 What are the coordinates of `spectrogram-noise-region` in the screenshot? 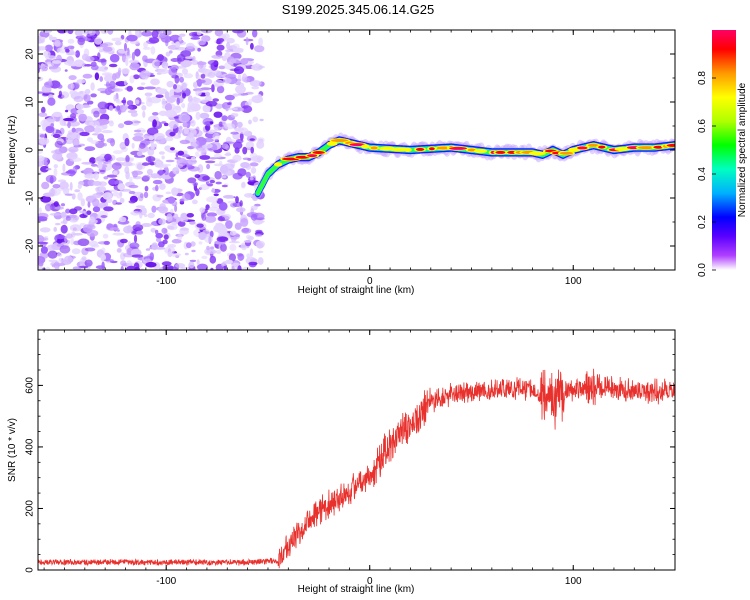 It's located at (151, 150).